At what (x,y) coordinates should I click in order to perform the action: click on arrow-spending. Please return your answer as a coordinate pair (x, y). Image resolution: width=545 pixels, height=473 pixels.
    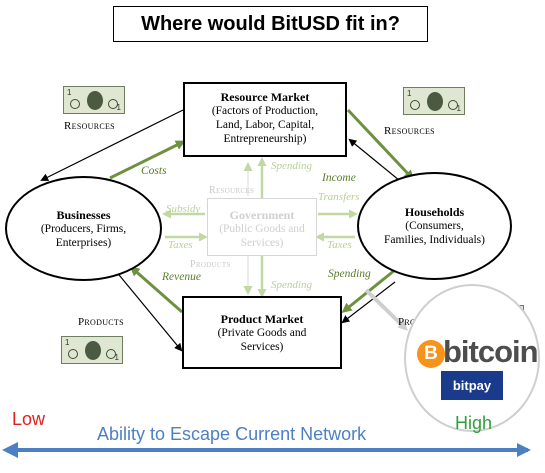
    Looking at the image, I should click on (368, 290).